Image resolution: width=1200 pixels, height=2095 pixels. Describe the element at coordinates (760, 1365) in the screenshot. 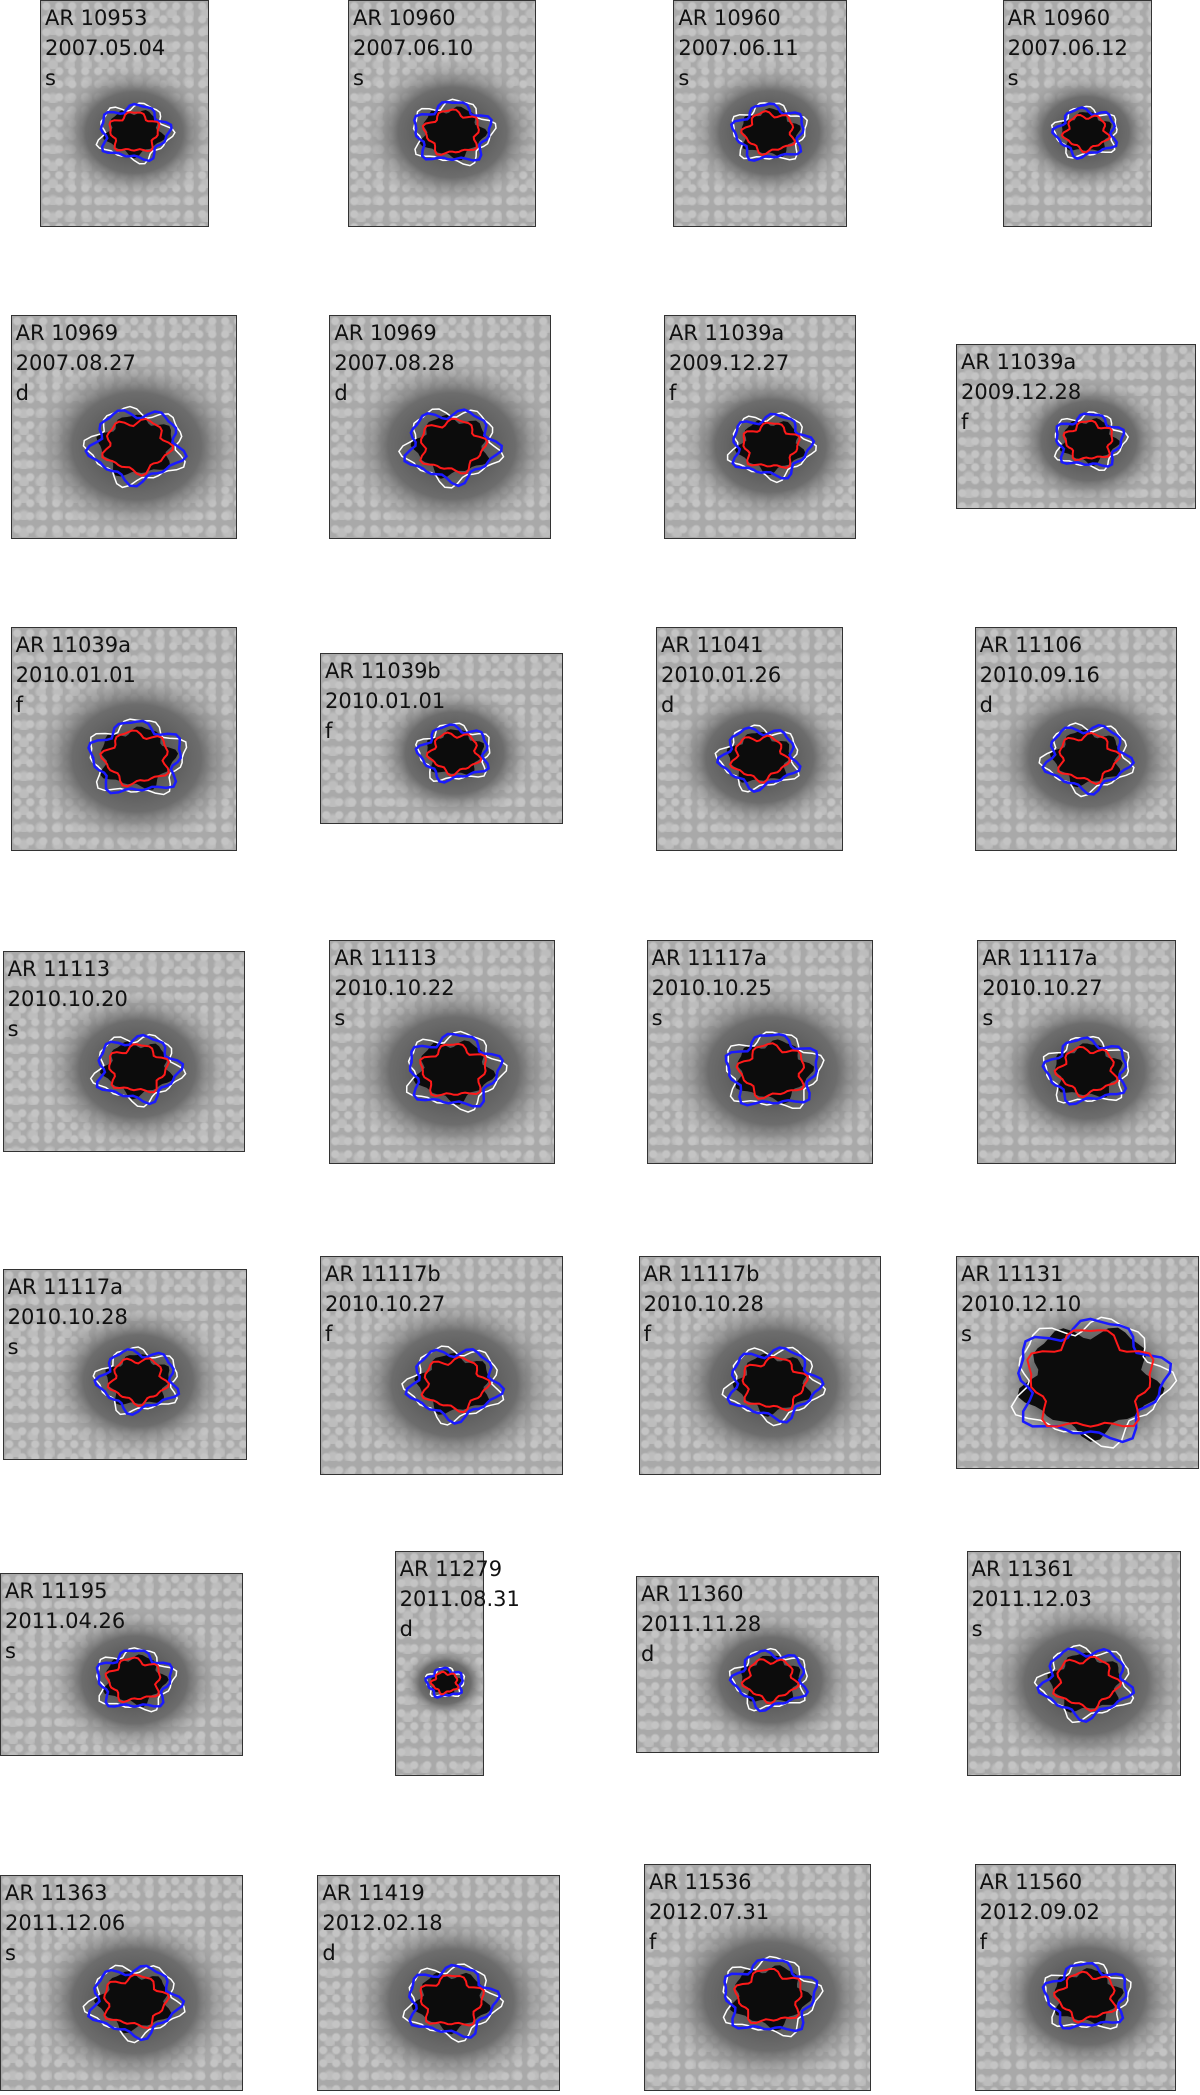

I see `sunspot-panel: AR 11117b 2010.10.28 f` at that location.